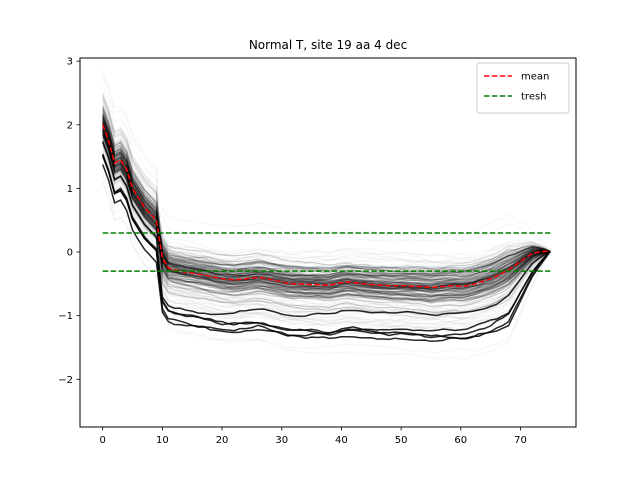  Describe the element at coordinates (65, 380) in the screenshot. I see `y-tick-label: −2` at that location.